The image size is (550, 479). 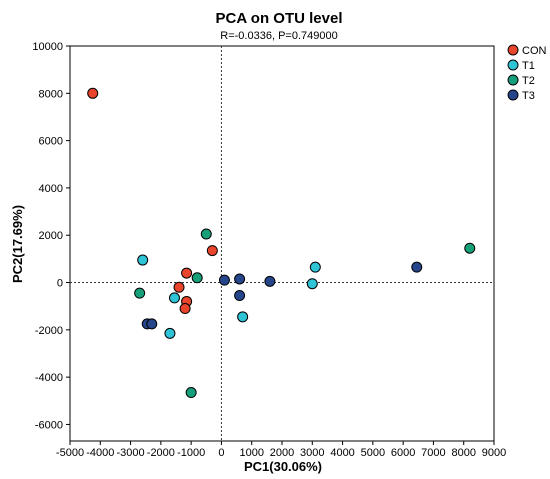 I want to click on x-tick-label: -1000, so click(x=191, y=453).